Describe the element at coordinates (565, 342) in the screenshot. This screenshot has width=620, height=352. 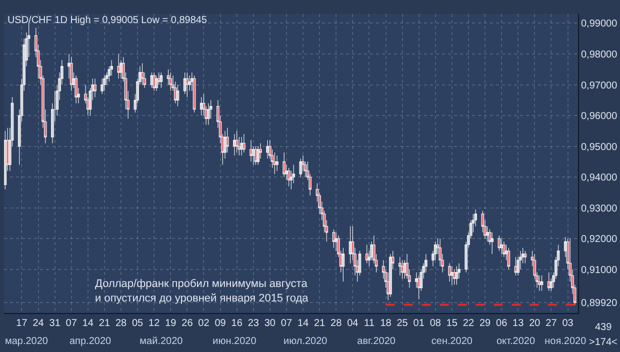
I see `x2-tick-label: ноя.2020` at that location.